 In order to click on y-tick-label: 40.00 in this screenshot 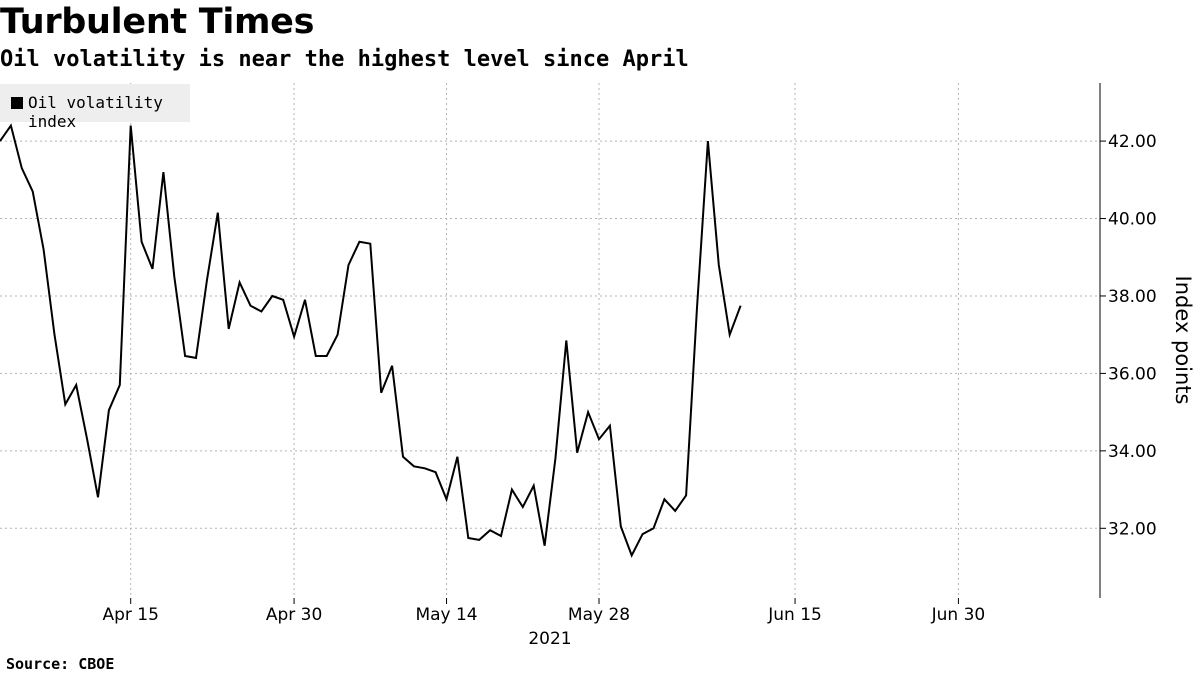, I will do `click(1132, 220)`.